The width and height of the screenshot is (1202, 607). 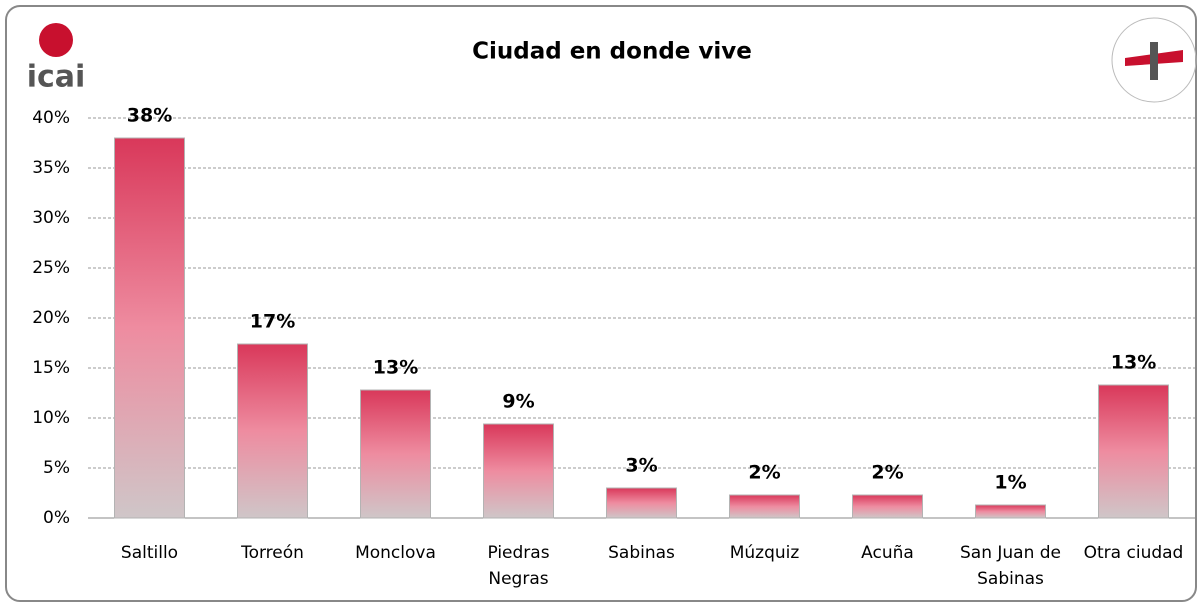 What do you see at coordinates (51, 418) in the screenshot?
I see `y-tick-label: 10%` at bounding box center [51, 418].